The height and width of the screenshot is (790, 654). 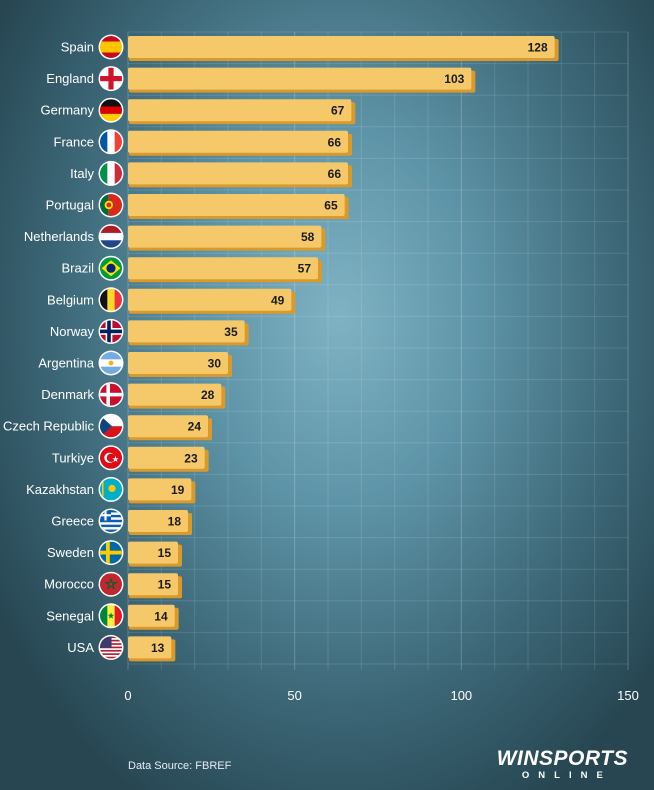 I want to click on category-label-sweden: Sweden, so click(x=70, y=552).